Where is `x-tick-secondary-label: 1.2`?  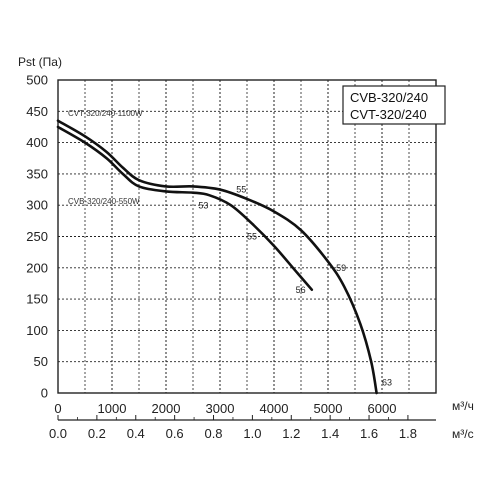
x-tick-secondary-label: 1.2 is located at coordinates (291, 433).